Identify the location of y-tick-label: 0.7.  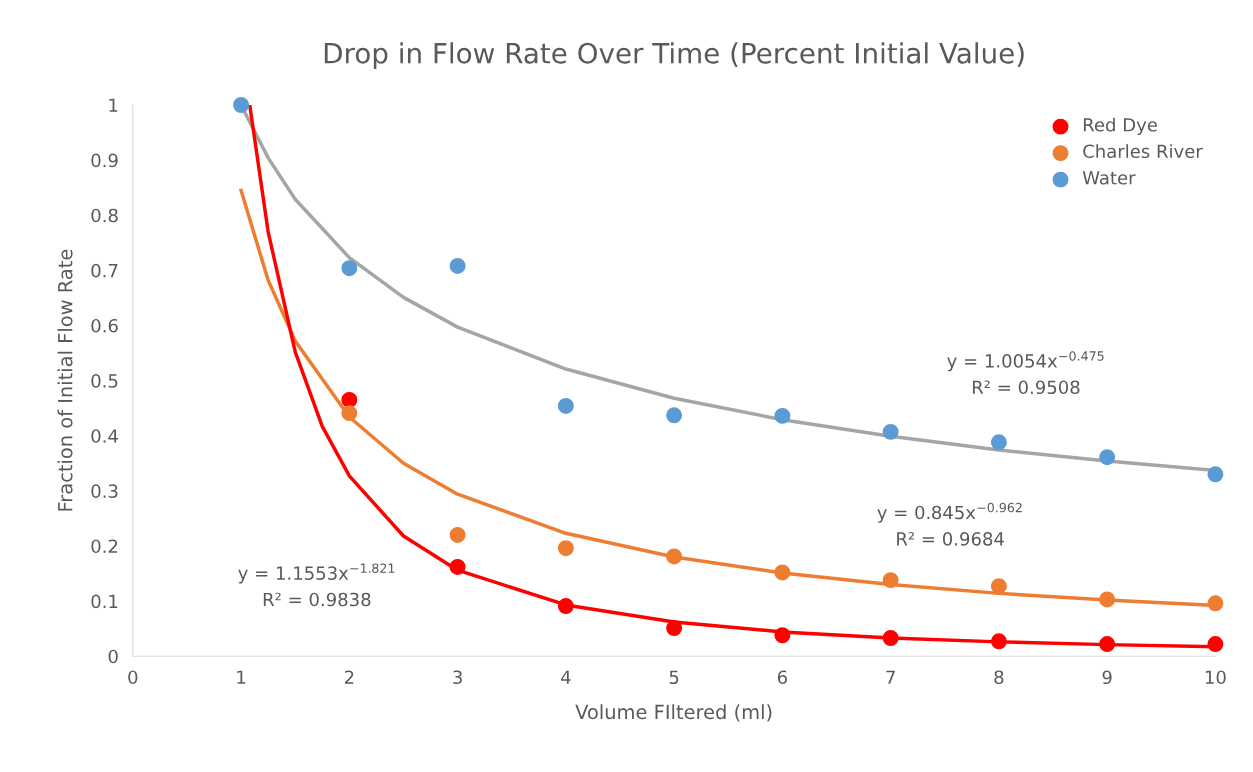
(104, 270).